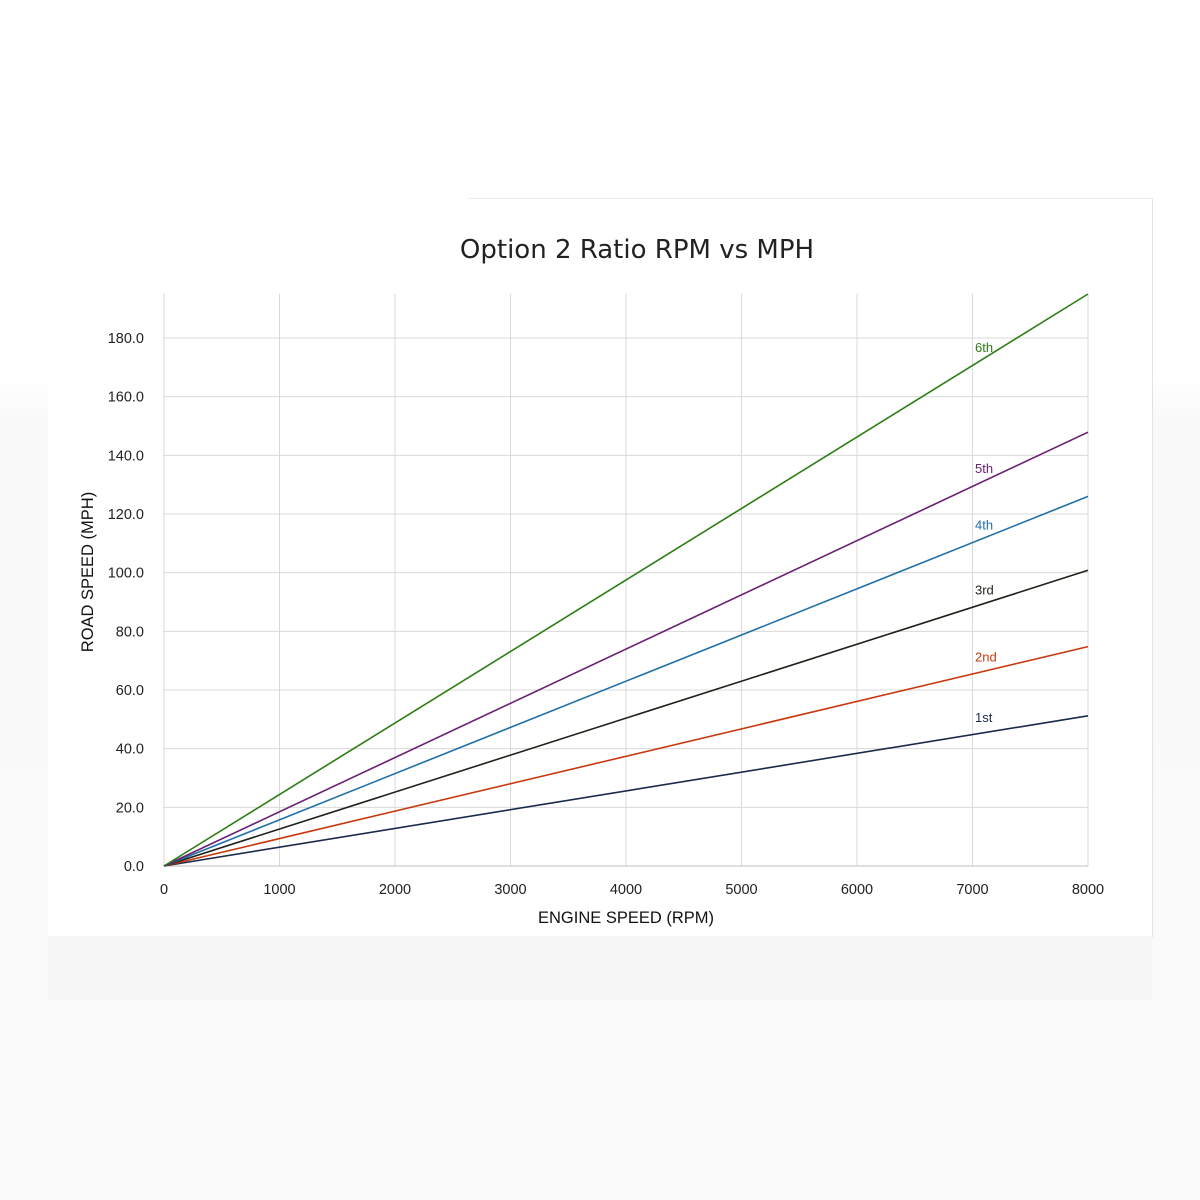 Image resolution: width=1200 pixels, height=1200 pixels. I want to click on series-label-3rd: 3rd, so click(984, 589).